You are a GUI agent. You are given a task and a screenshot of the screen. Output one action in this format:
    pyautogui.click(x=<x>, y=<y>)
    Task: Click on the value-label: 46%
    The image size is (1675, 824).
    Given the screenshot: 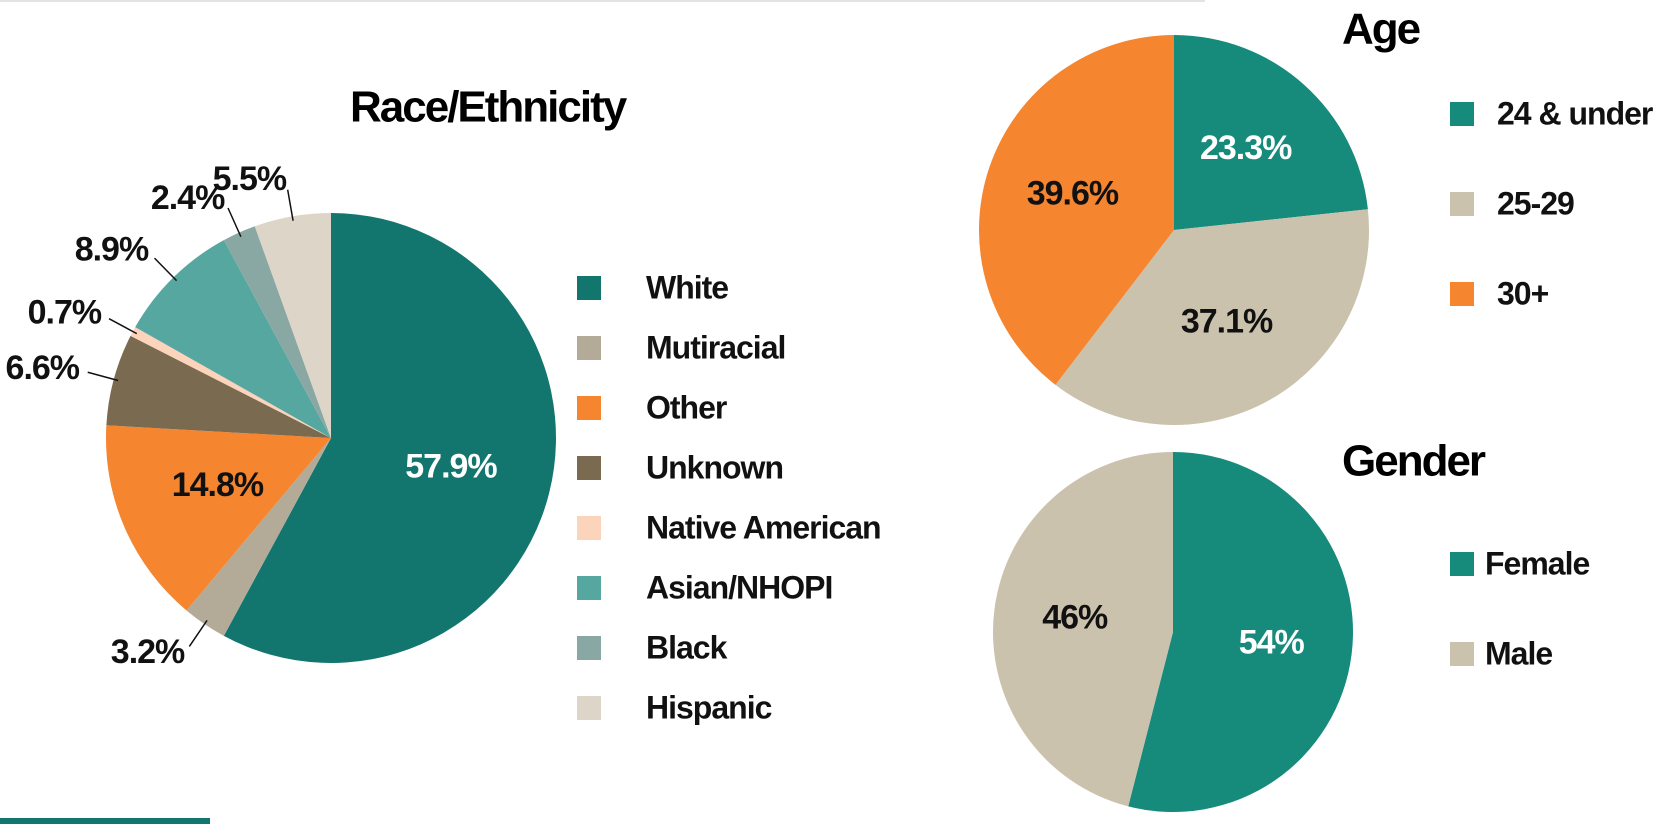 What is the action you would take?
    pyautogui.click(x=1075, y=618)
    